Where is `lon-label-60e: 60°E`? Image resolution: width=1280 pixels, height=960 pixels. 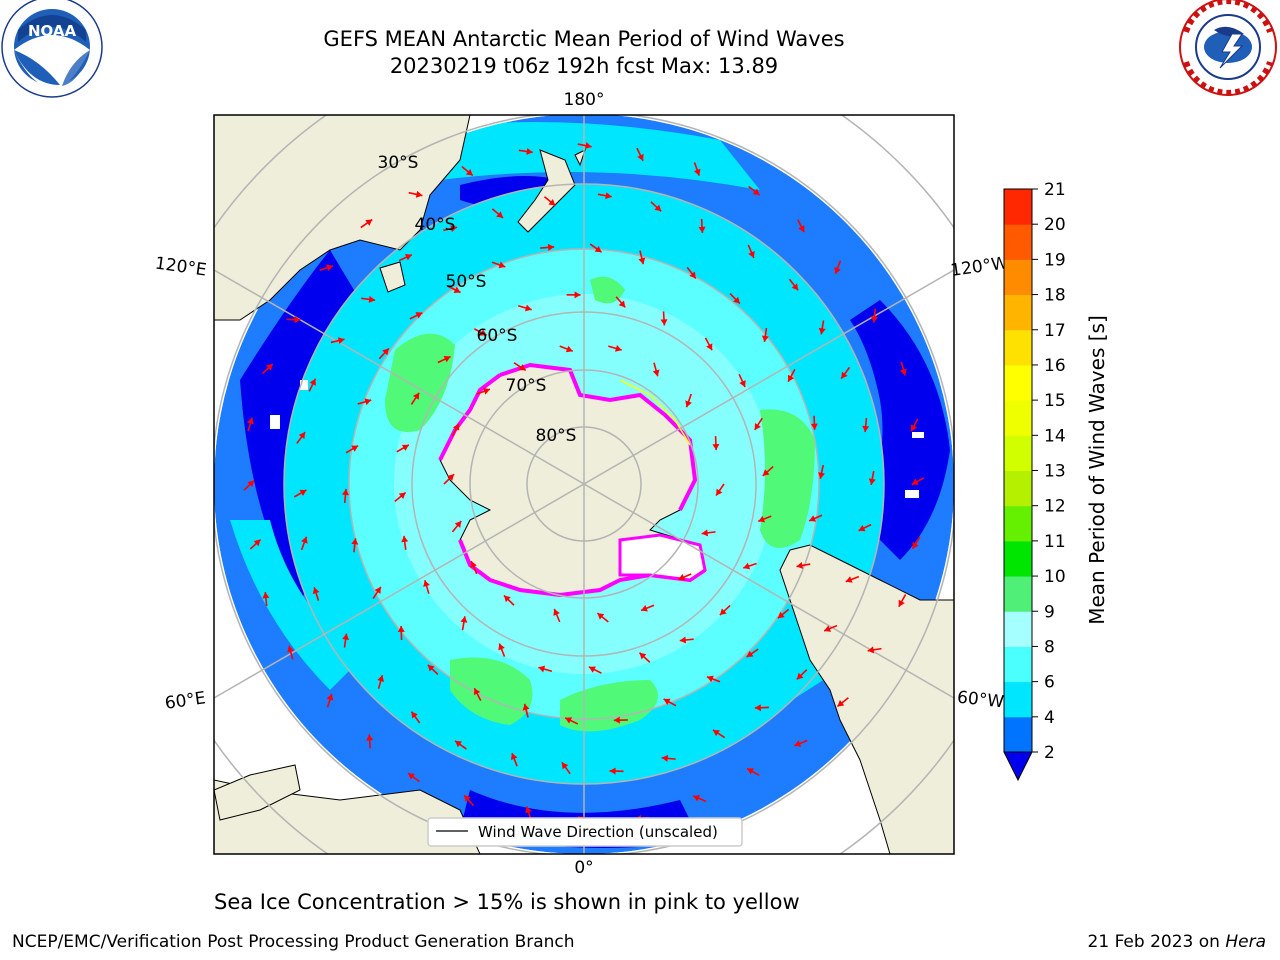
lon-label-60e: 60°E is located at coordinates (185, 700).